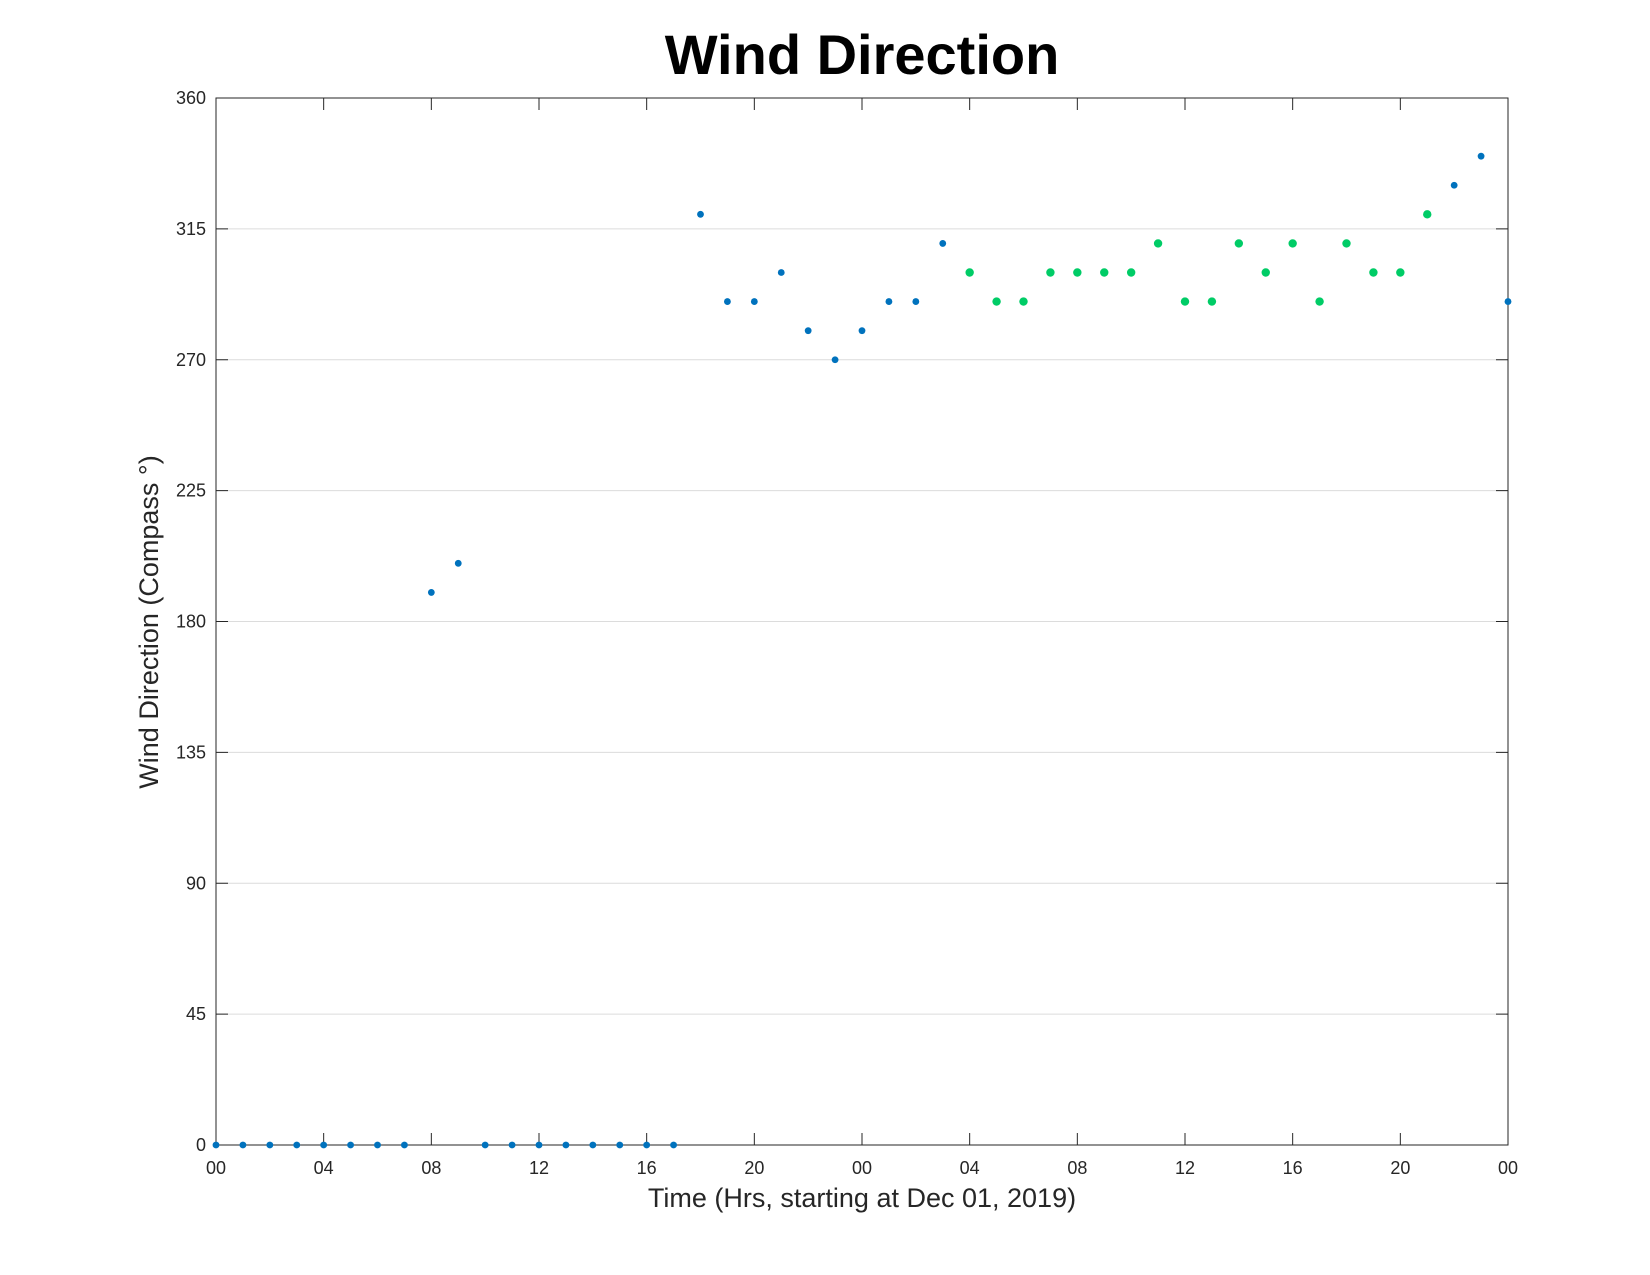 The image size is (1650, 1275). I want to click on y-axis-tick-labels: 0 45 90 135 180 225 270 315 360, so click(191, 621).